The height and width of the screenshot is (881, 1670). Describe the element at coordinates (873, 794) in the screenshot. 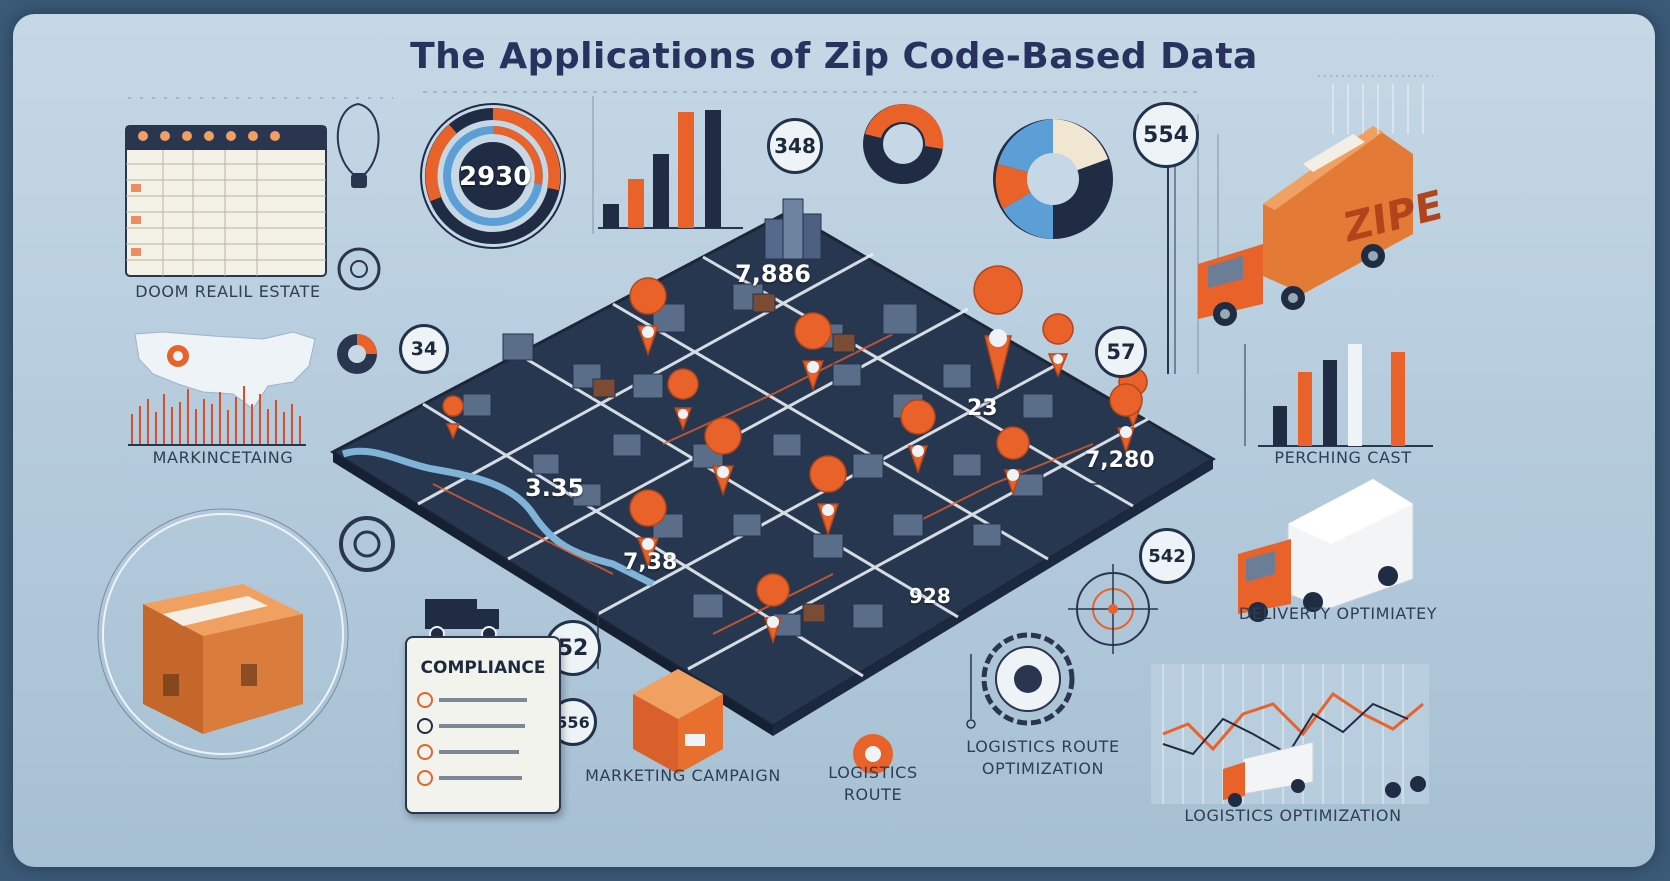

I see `label-logistics-route-line2: ROUTE` at that location.